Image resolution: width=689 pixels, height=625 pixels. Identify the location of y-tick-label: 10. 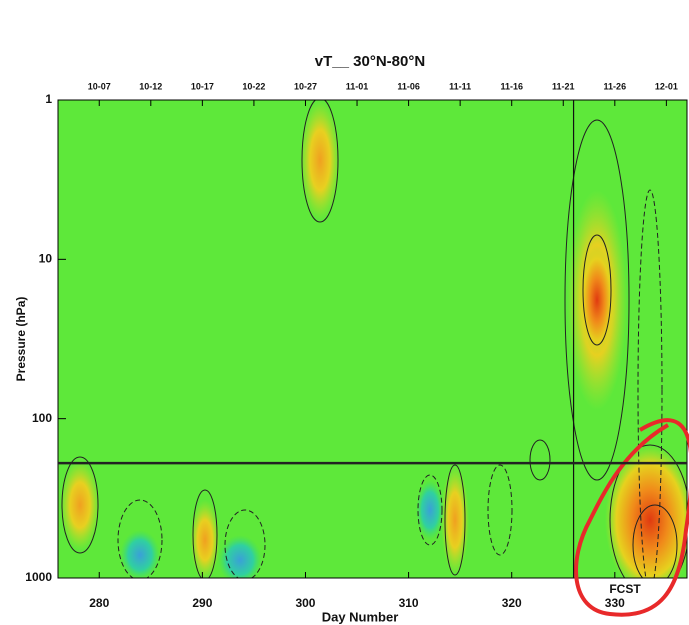
(46, 259).